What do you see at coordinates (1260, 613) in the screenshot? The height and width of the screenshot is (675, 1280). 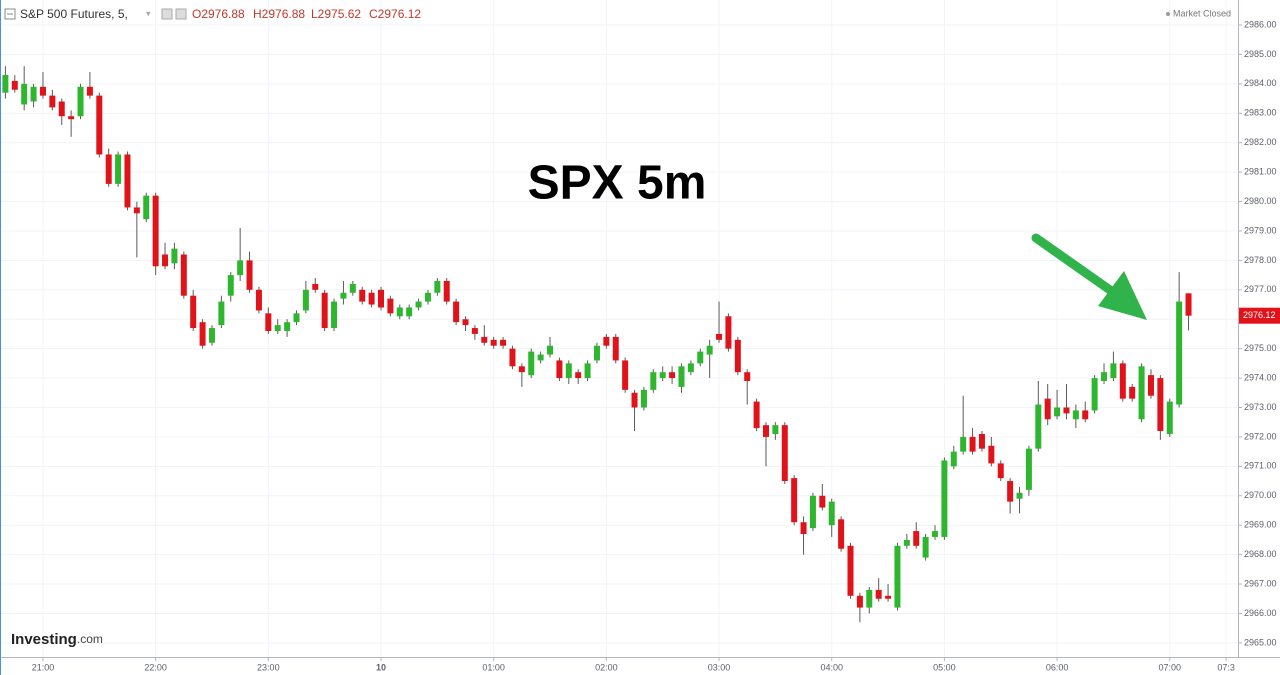 I see `y-tick-label: 2966.00` at bounding box center [1260, 613].